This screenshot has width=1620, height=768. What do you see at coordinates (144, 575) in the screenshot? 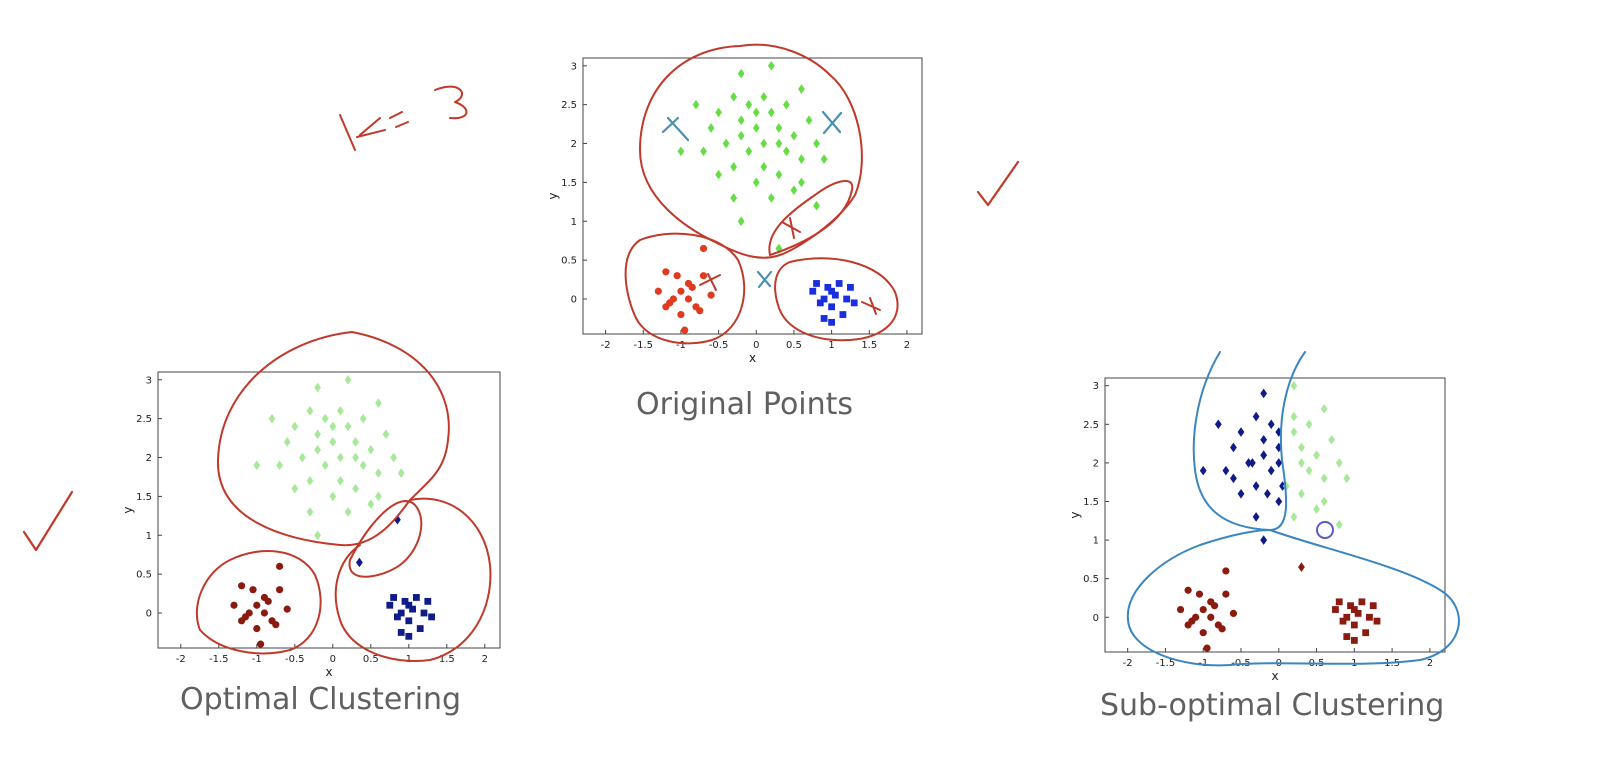
I see `y-tick-label: 0.5` at bounding box center [144, 575].